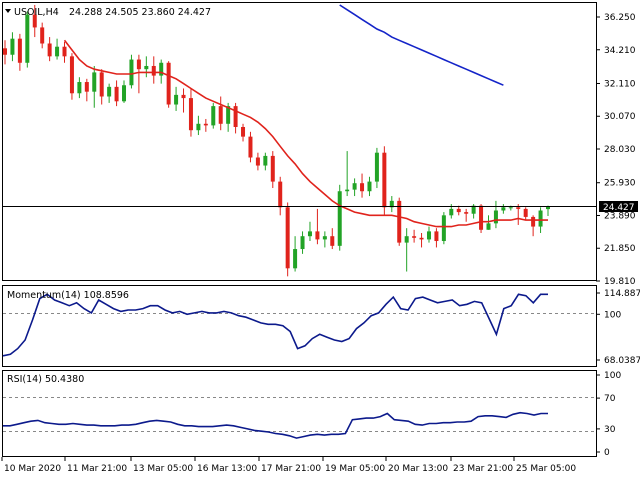 The height and width of the screenshot is (480, 640). What do you see at coordinates (483, 469) in the screenshot?
I see `time-tick-label: 23 Mar 21:00` at bounding box center [483, 469].